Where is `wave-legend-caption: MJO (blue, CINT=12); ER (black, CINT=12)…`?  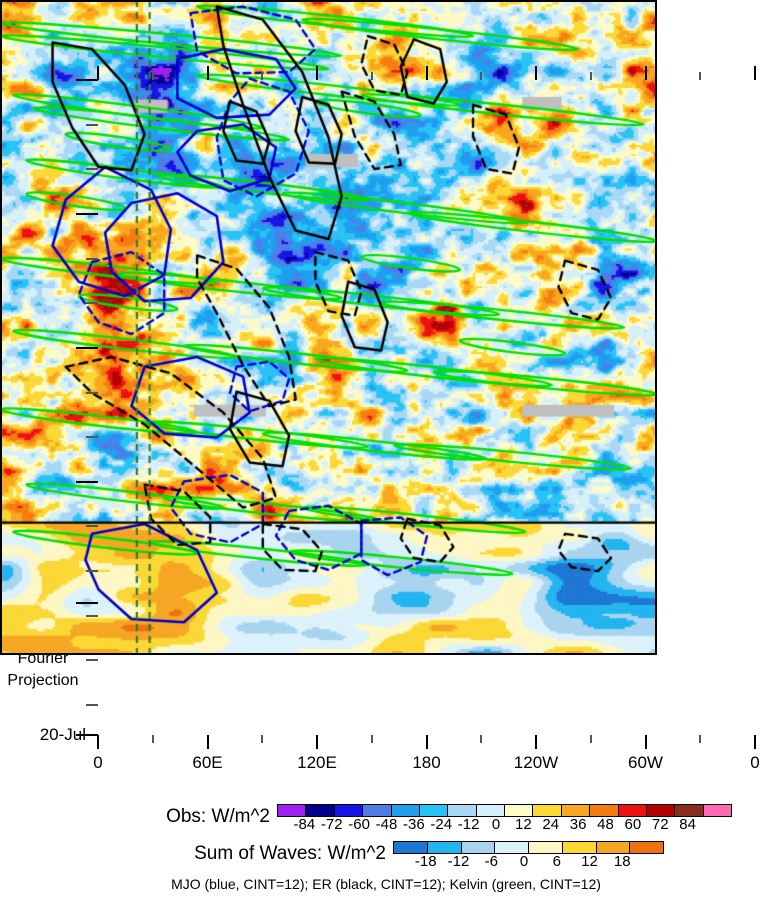 wave-legend-caption: MJO (blue, CINT=12); ER (black, CINT=12)… is located at coordinates (386, 884).